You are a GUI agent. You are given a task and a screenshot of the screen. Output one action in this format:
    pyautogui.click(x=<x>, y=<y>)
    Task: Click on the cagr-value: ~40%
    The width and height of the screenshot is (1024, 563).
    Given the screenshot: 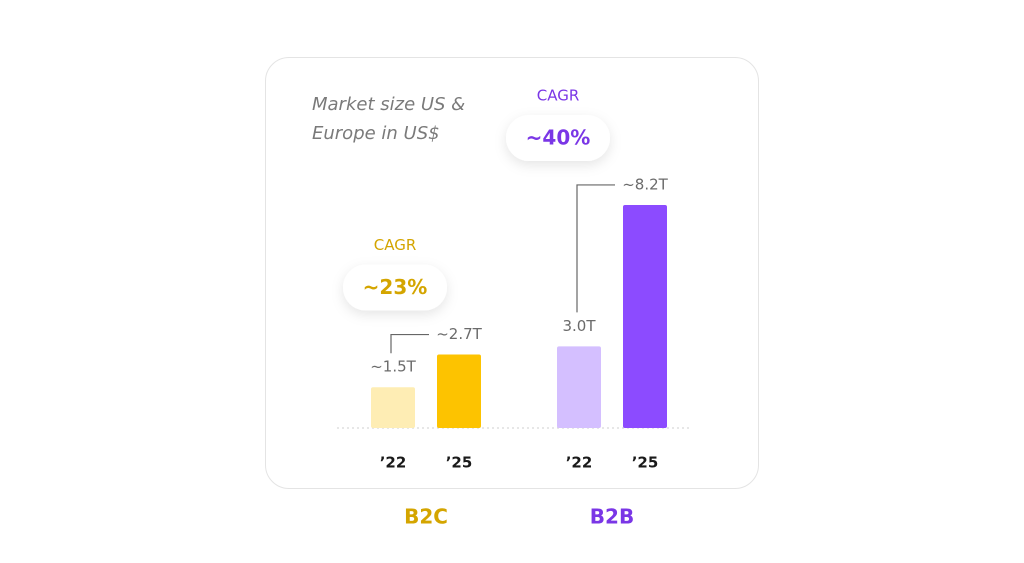 What is the action you would take?
    pyautogui.click(x=558, y=137)
    